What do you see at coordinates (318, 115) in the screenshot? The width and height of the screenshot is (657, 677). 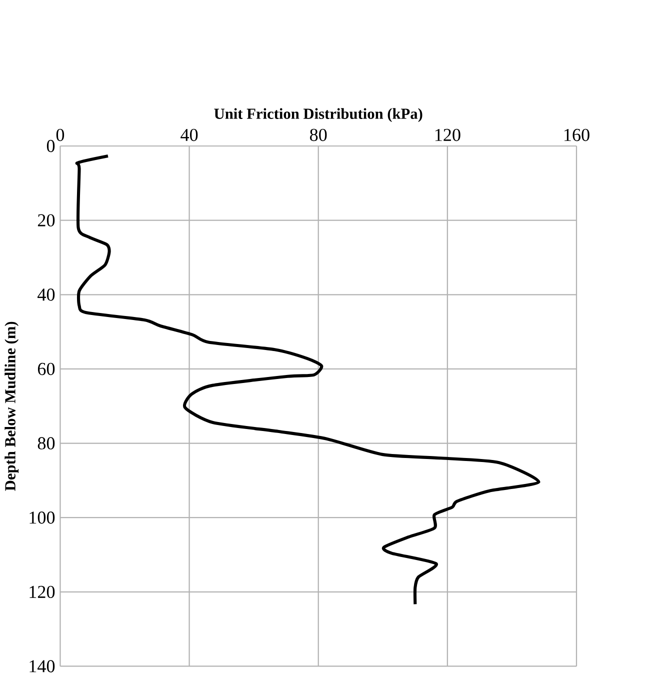 I see `x-axis-title: Unit Friction Distribution (kPa)` at bounding box center [318, 115].